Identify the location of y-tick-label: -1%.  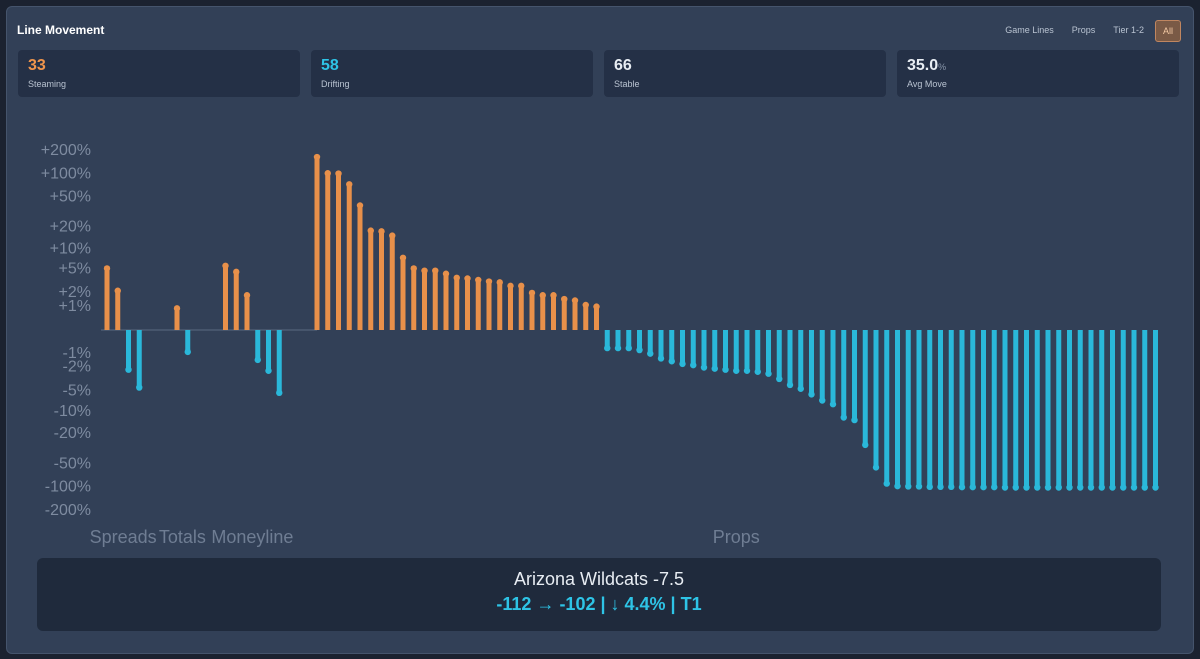
(77, 353).